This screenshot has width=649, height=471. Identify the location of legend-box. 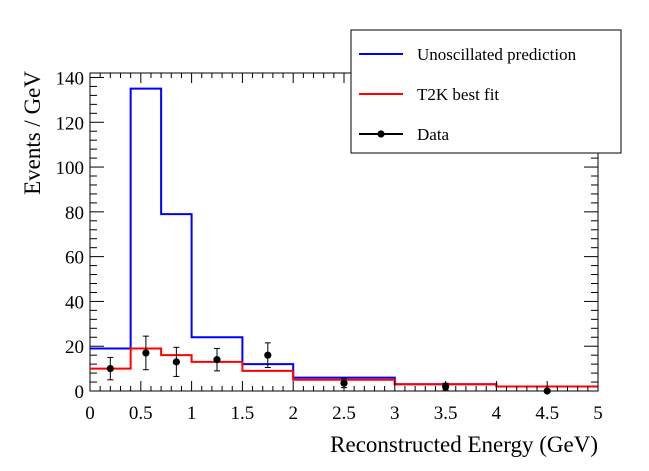
(486, 91).